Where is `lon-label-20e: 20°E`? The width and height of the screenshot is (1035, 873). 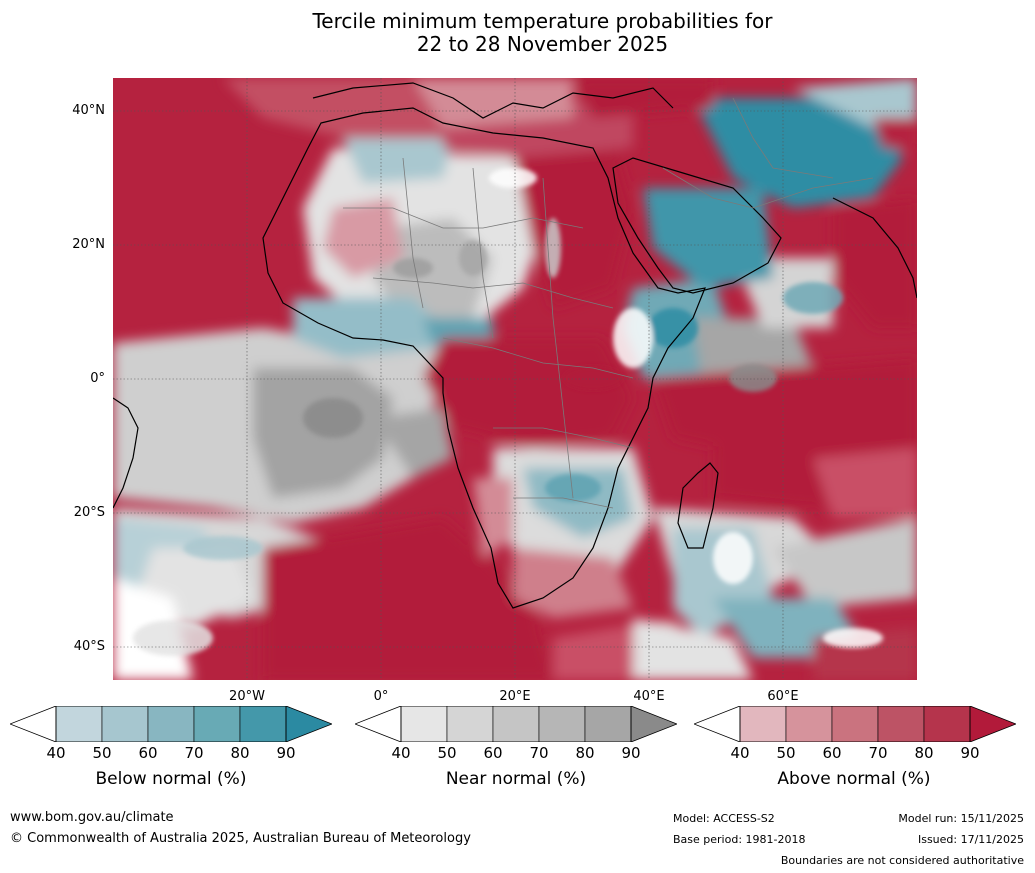
lon-label-20e: 20°E is located at coordinates (515, 696).